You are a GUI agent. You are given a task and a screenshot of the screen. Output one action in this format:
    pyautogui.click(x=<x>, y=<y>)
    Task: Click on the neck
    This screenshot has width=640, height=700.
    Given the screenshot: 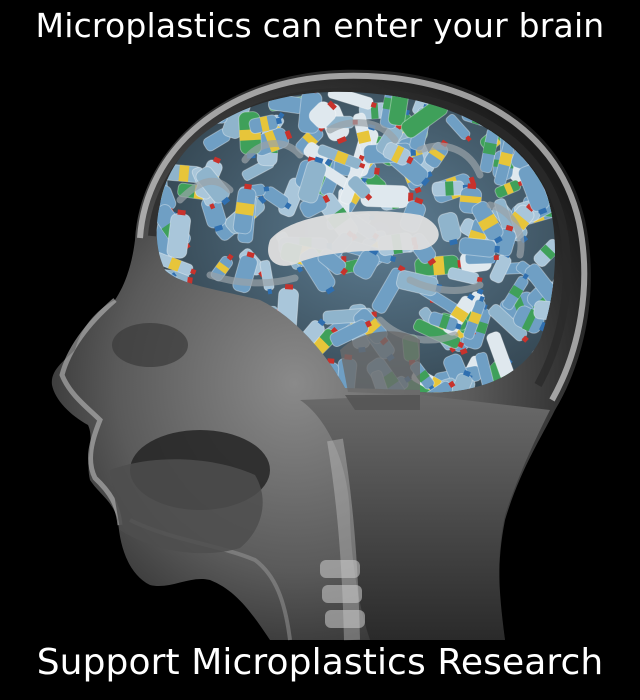 What is the action you would take?
    pyautogui.click(x=425, y=517)
    